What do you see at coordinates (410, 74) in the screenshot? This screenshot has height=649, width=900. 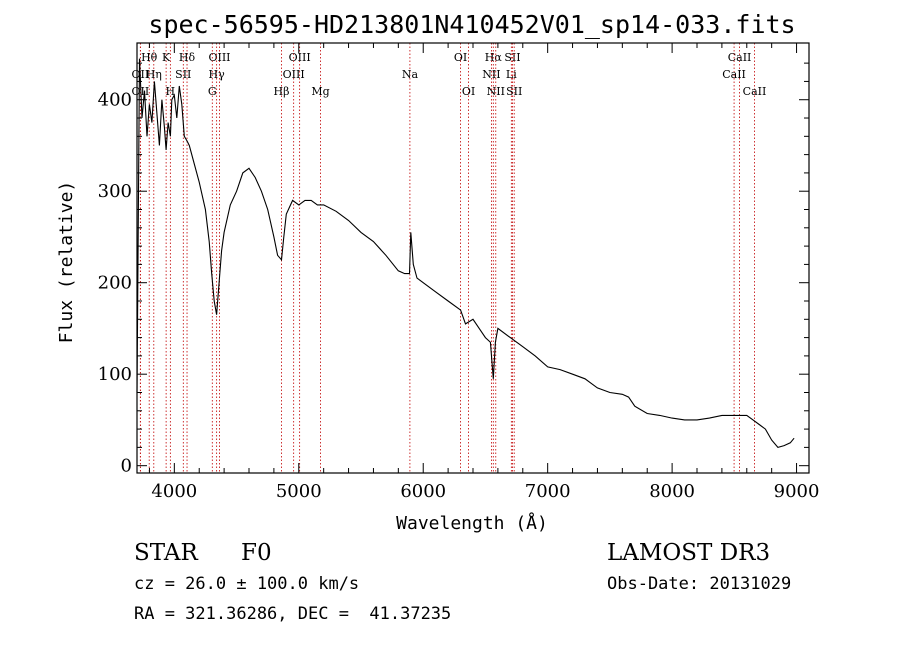 I see `line-marker-label: Na` at bounding box center [410, 74].